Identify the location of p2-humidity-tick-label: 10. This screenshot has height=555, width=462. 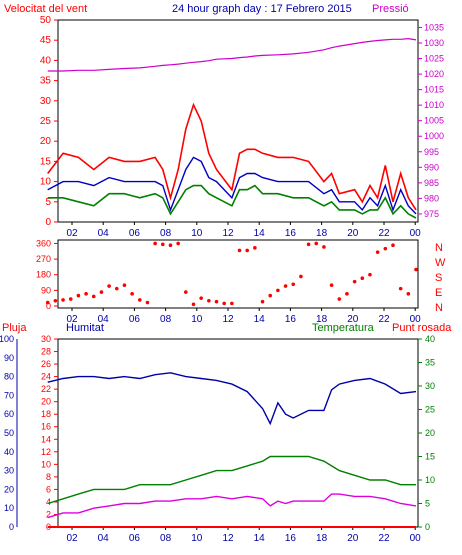
(9, 508).